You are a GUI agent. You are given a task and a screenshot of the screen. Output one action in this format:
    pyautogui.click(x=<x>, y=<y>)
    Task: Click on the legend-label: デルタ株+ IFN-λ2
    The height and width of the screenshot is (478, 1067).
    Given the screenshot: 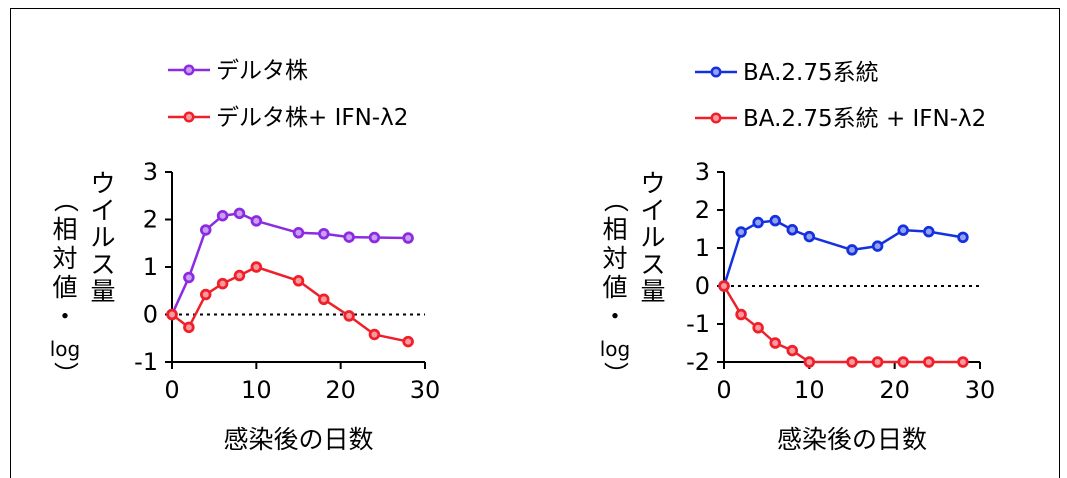 What is the action you would take?
    pyautogui.click(x=312, y=118)
    